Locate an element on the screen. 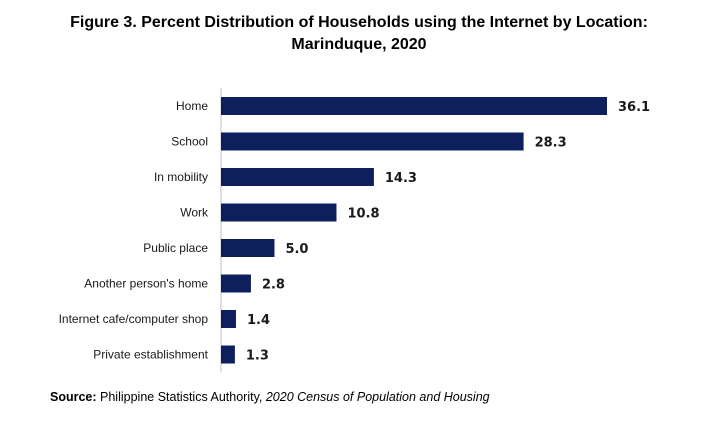 This screenshot has width=718, height=429. data-label: 10.8 is located at coordinates (363, 214).